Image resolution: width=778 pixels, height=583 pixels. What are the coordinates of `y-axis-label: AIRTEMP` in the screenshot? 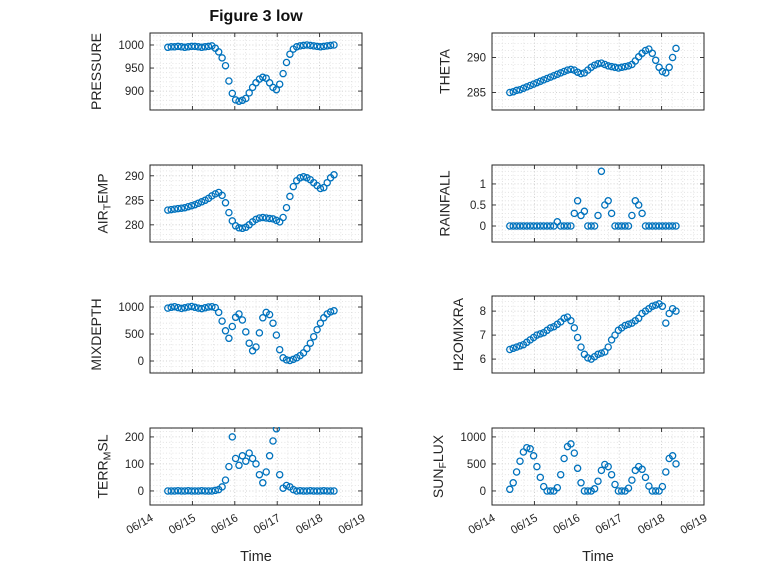 It's located at (104, 203).